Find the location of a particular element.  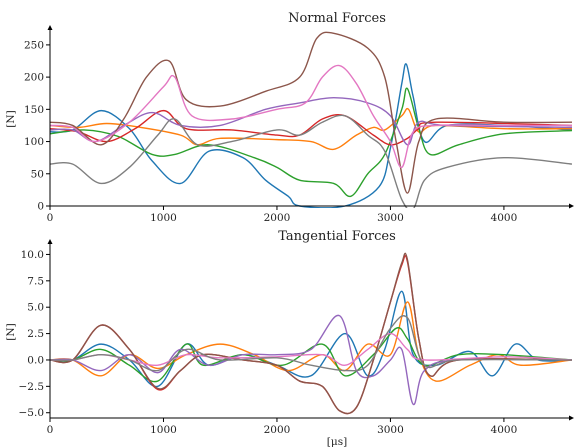

y-tick-label: 0 is located at coordinates (40, 207).